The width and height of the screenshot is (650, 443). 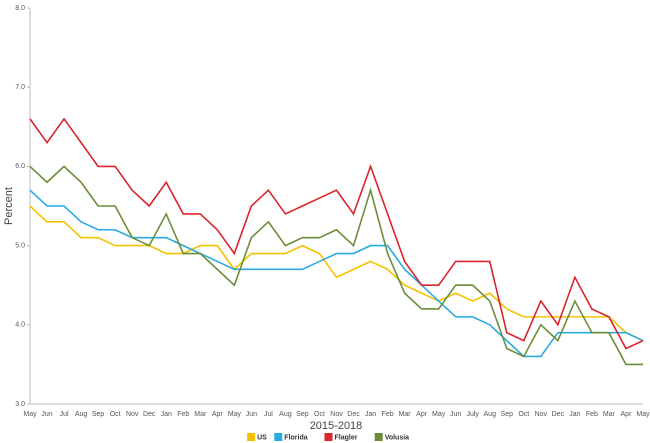 I want to click on legend-label: Flagler, so click(x=346, y=437).